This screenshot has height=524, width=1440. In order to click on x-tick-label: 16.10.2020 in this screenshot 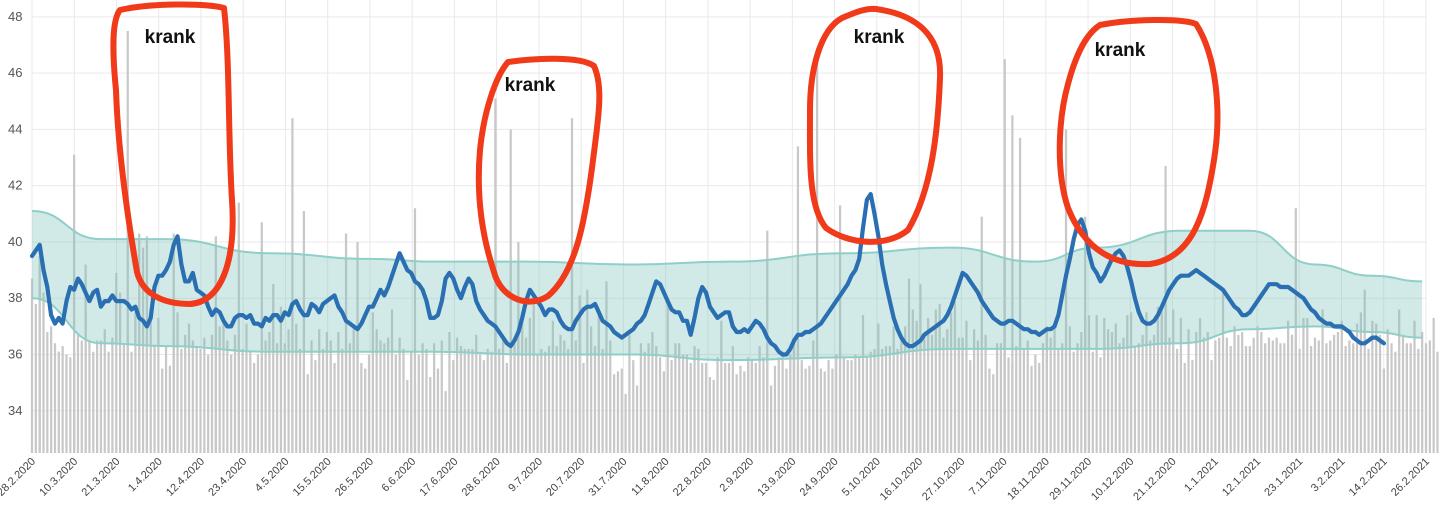, I will do `click(901, 479)`.